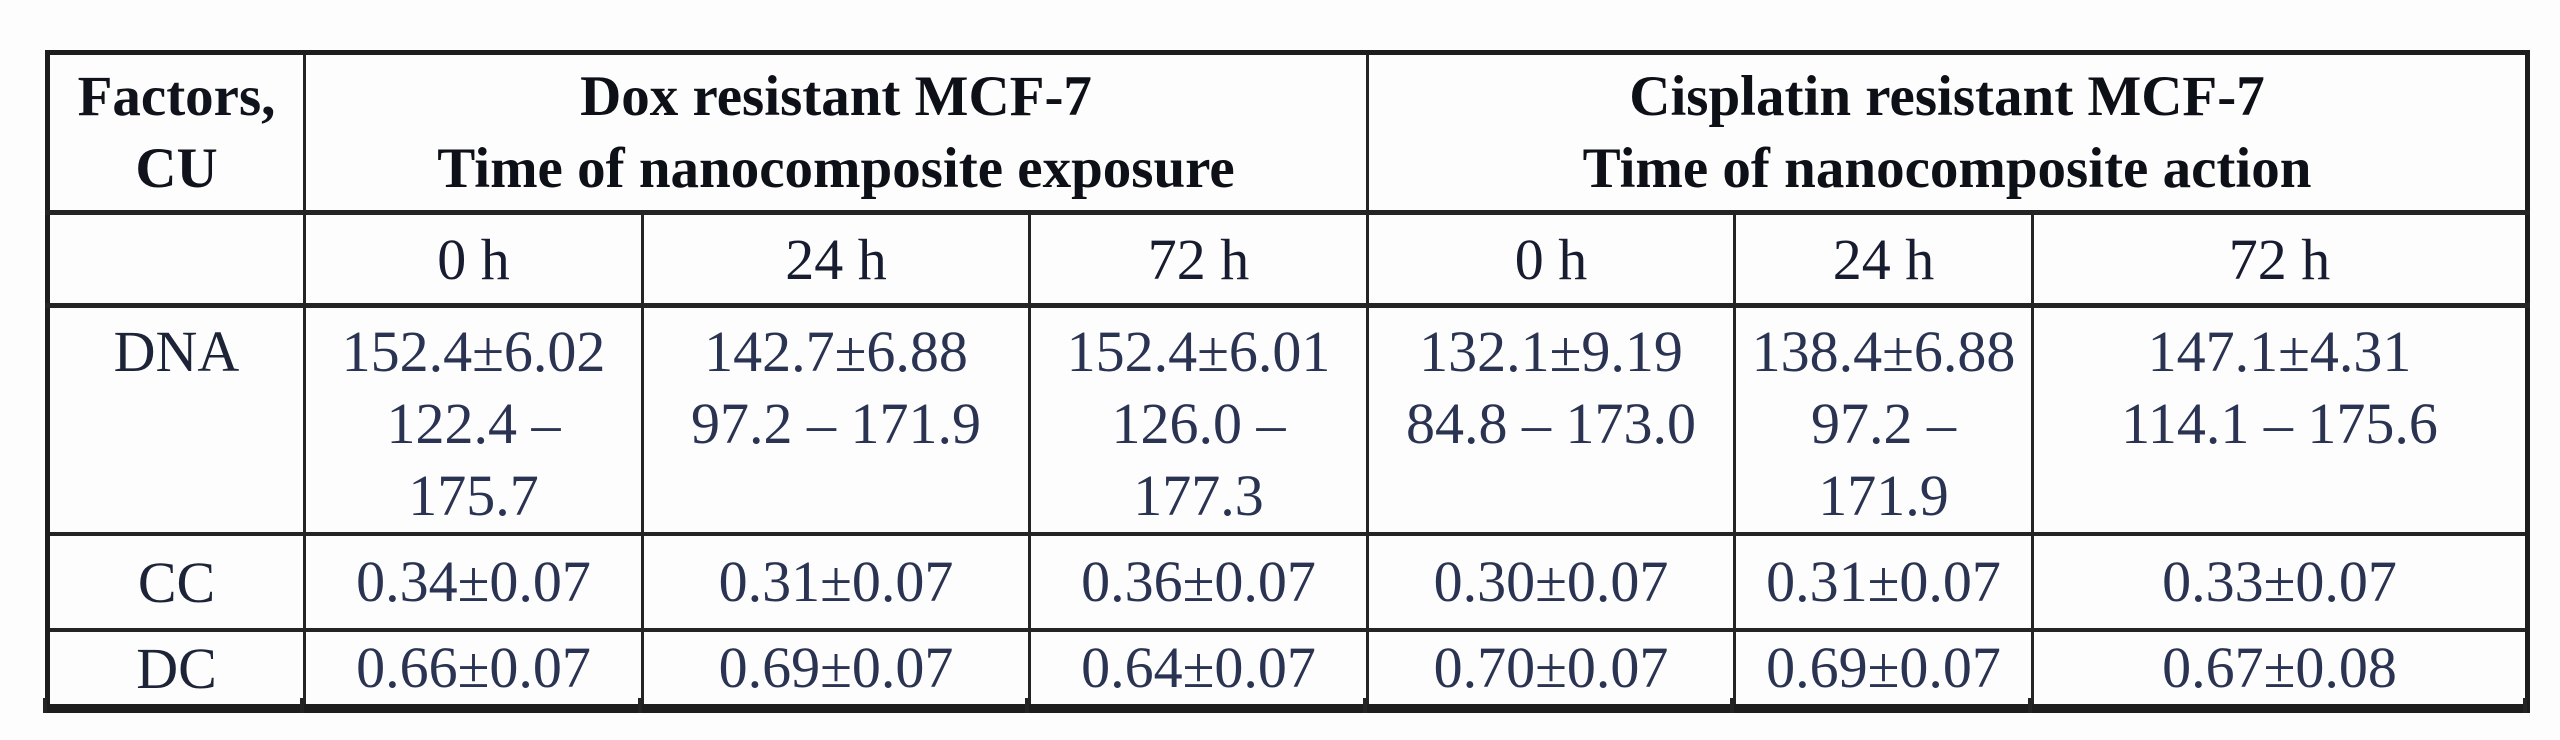 This screenshot has height=740, width=2560. What do you see at coordinates (473, 582) in the screenshot?
I see `cell-cc-dox-0h: 0.34±0.07` at bounding box center [473, 582].